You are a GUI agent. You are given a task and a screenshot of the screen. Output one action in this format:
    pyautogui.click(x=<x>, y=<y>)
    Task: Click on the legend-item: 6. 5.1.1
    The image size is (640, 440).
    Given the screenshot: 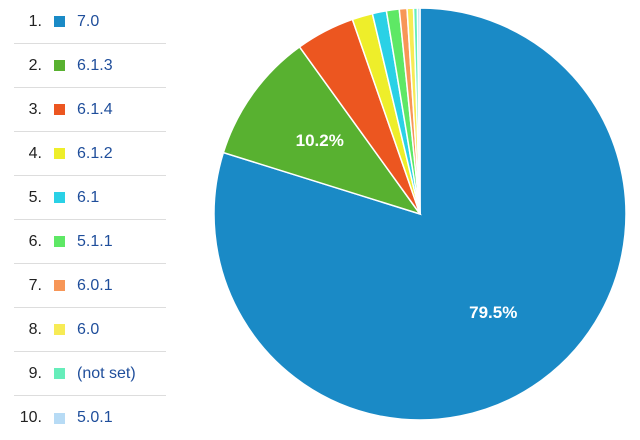 What is the action you would take?
    pyautogui.click(x=90, y=242)
    